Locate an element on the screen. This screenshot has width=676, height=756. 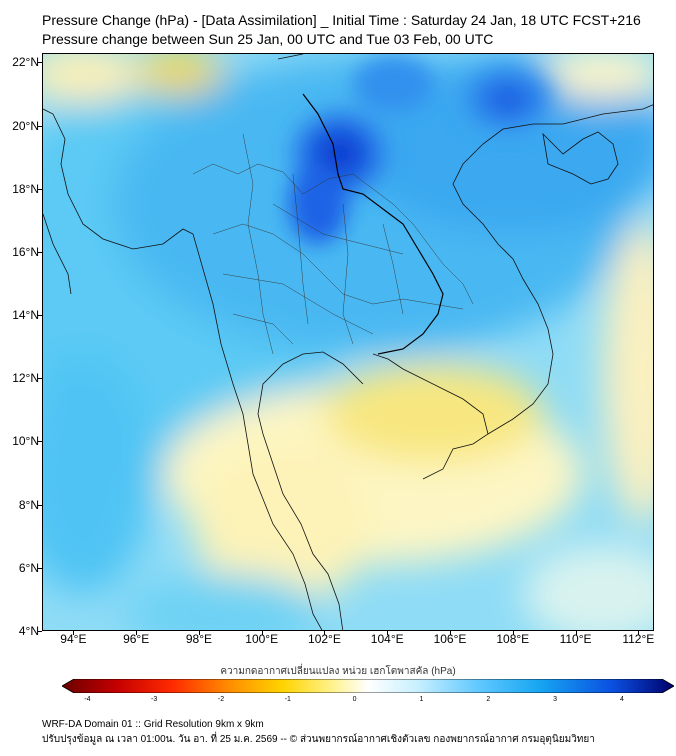
colorbar-tick-label: -3 is located at coordinates (154, 699).